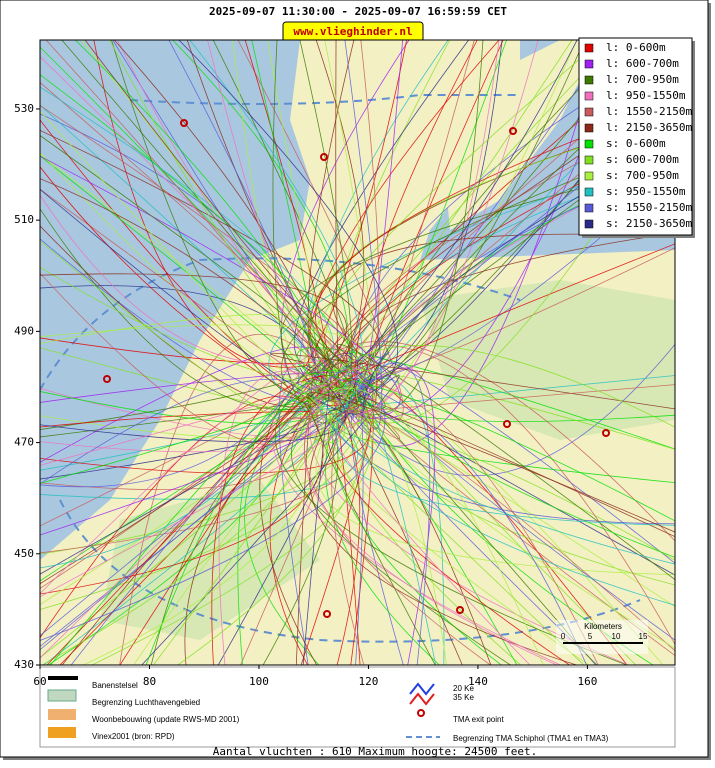 The height and width of the screenshot is (768, 715). What do you see at coordinates (149, 681) in the screenshot?
I see `x-tick-label: 80` at bounding box center [149, 681].